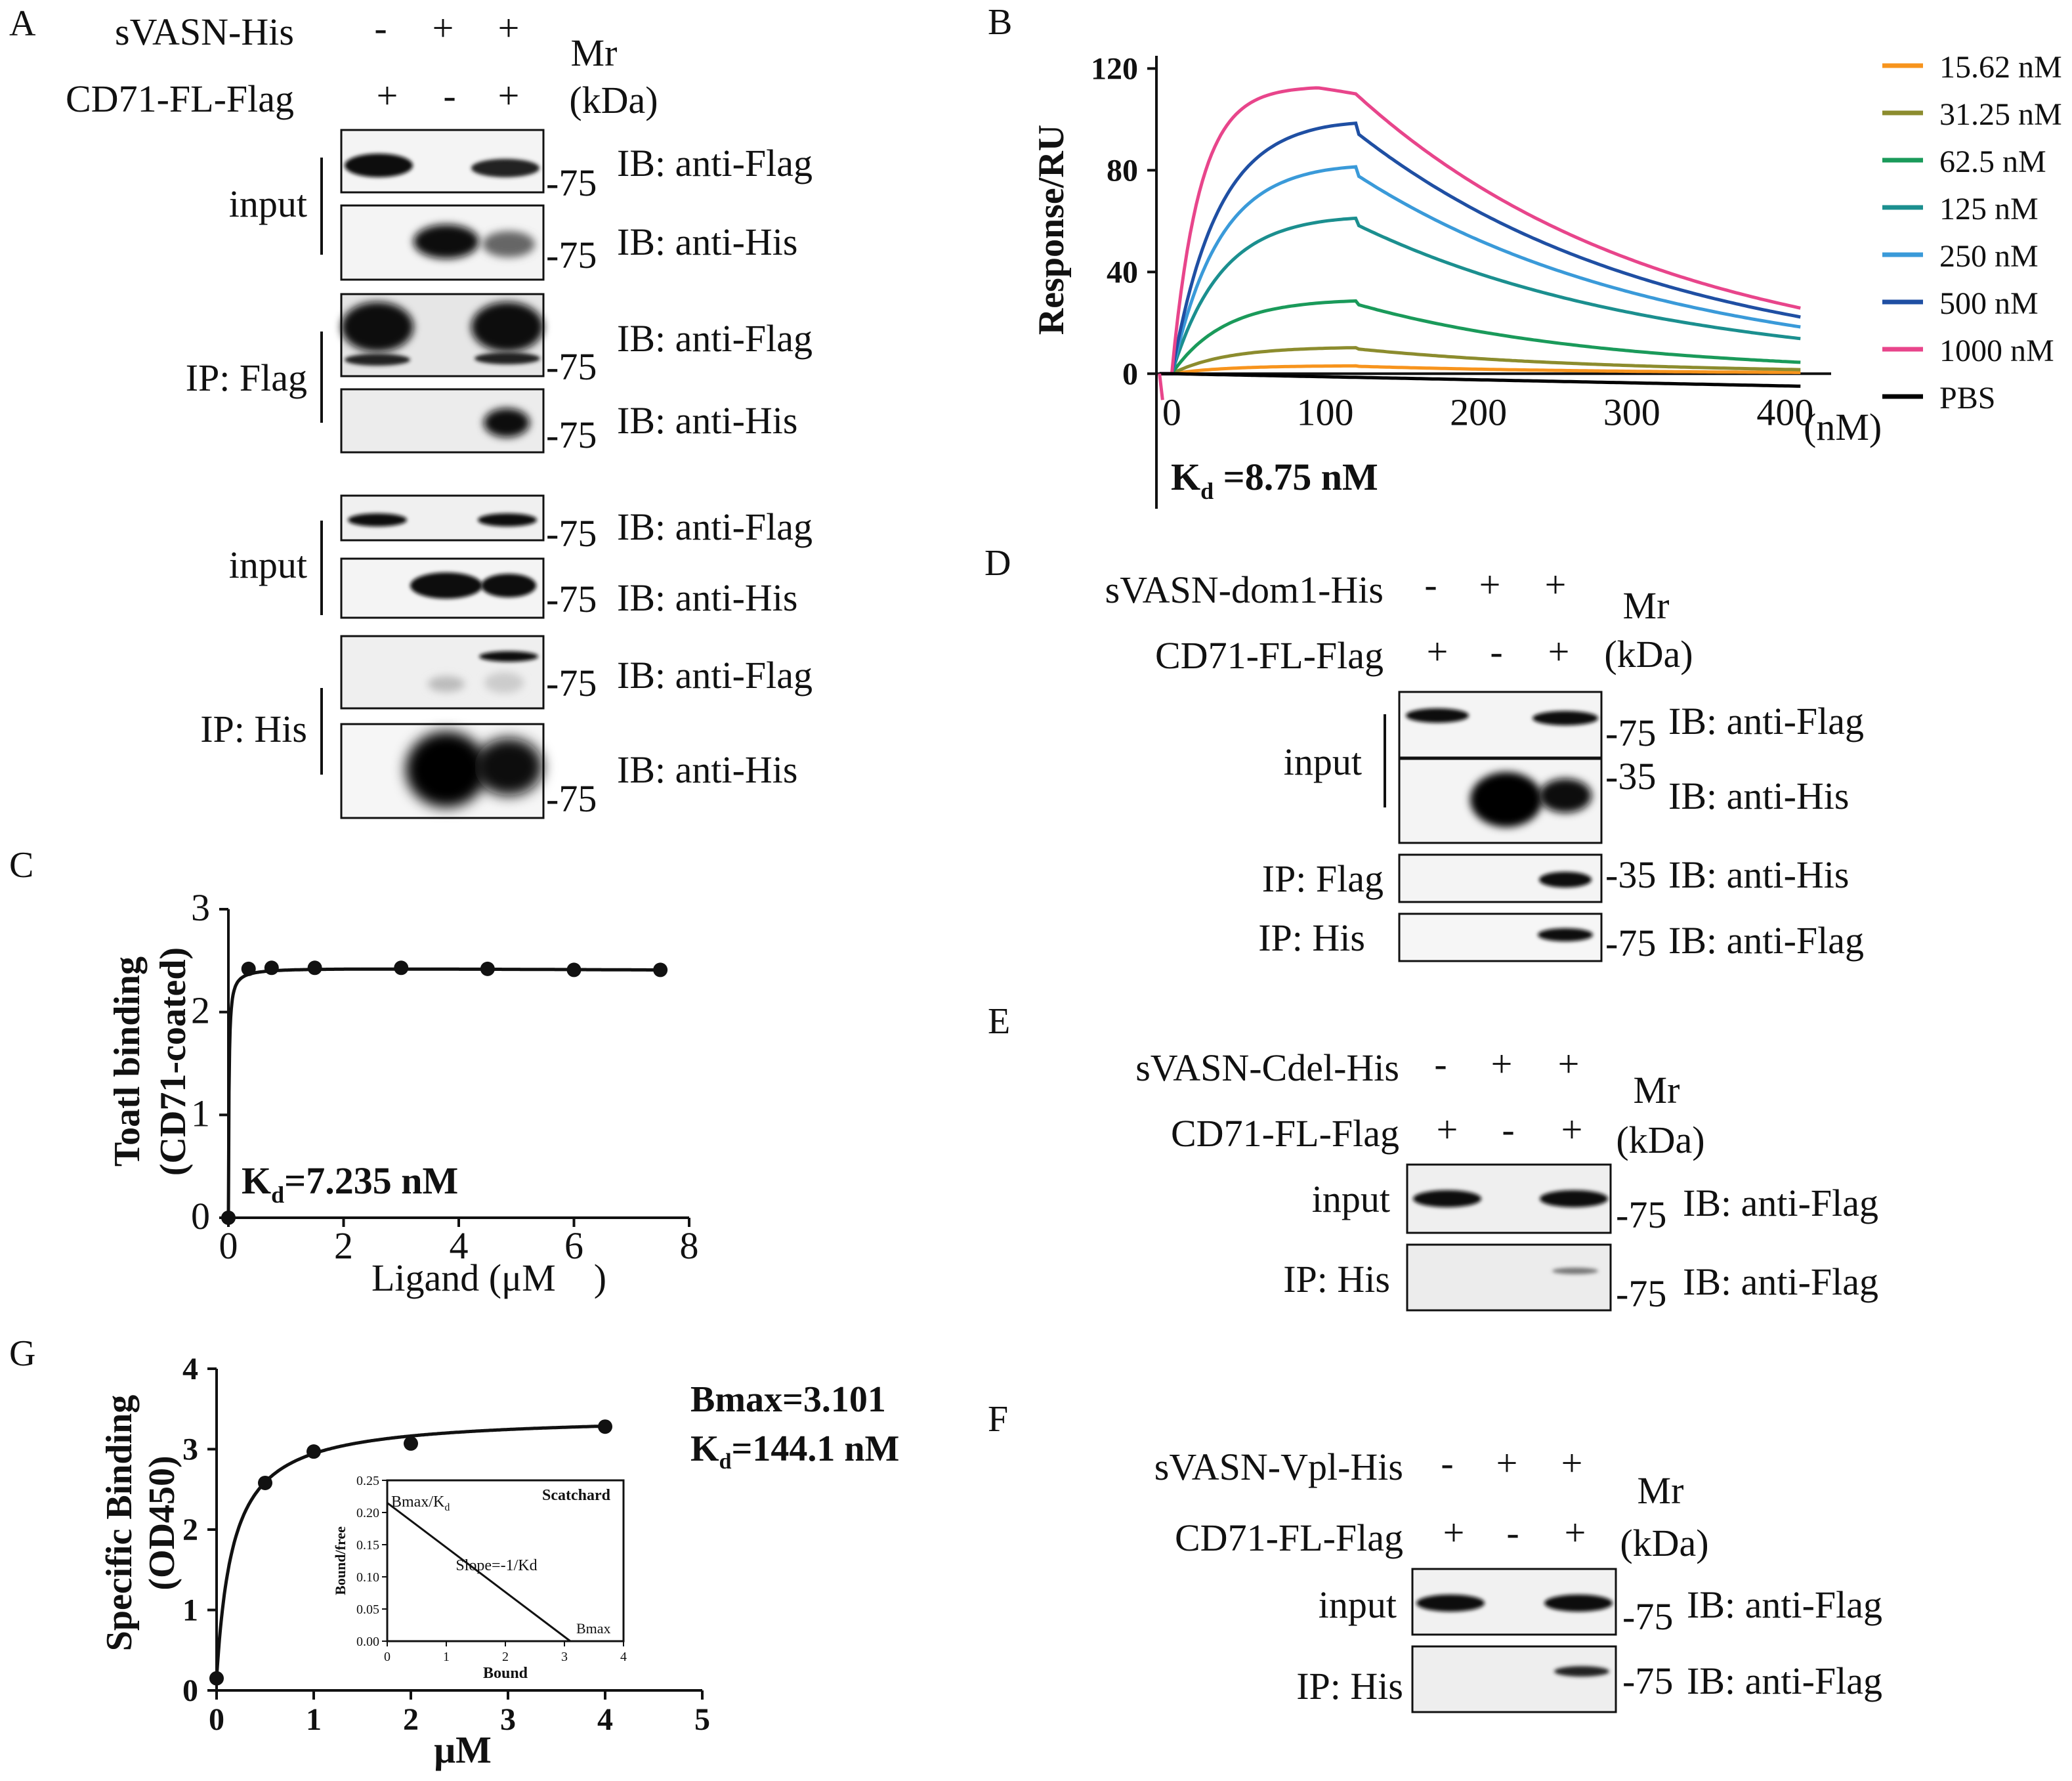  I want to click on sign-a-r1-c1: -, so click(381, 28).